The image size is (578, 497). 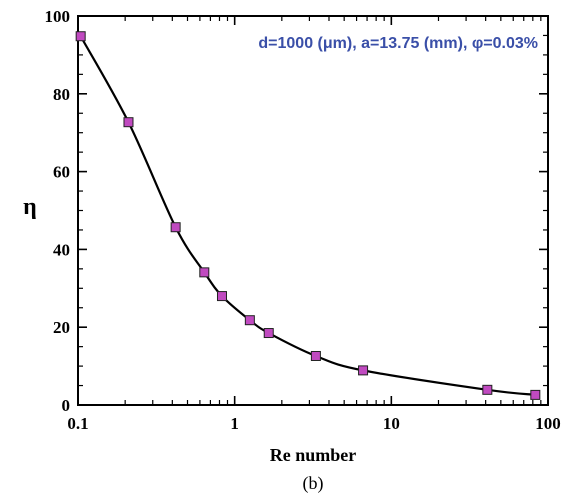 What do you see at coordinates (61, 327) in the screenshot?
I see `y-tick-label: 20` at bounding box center [61, 327].